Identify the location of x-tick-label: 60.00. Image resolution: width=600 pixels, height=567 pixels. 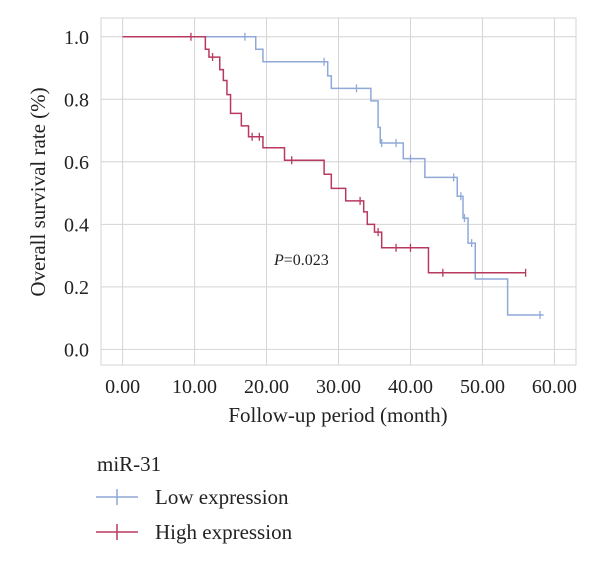
(554, 387).